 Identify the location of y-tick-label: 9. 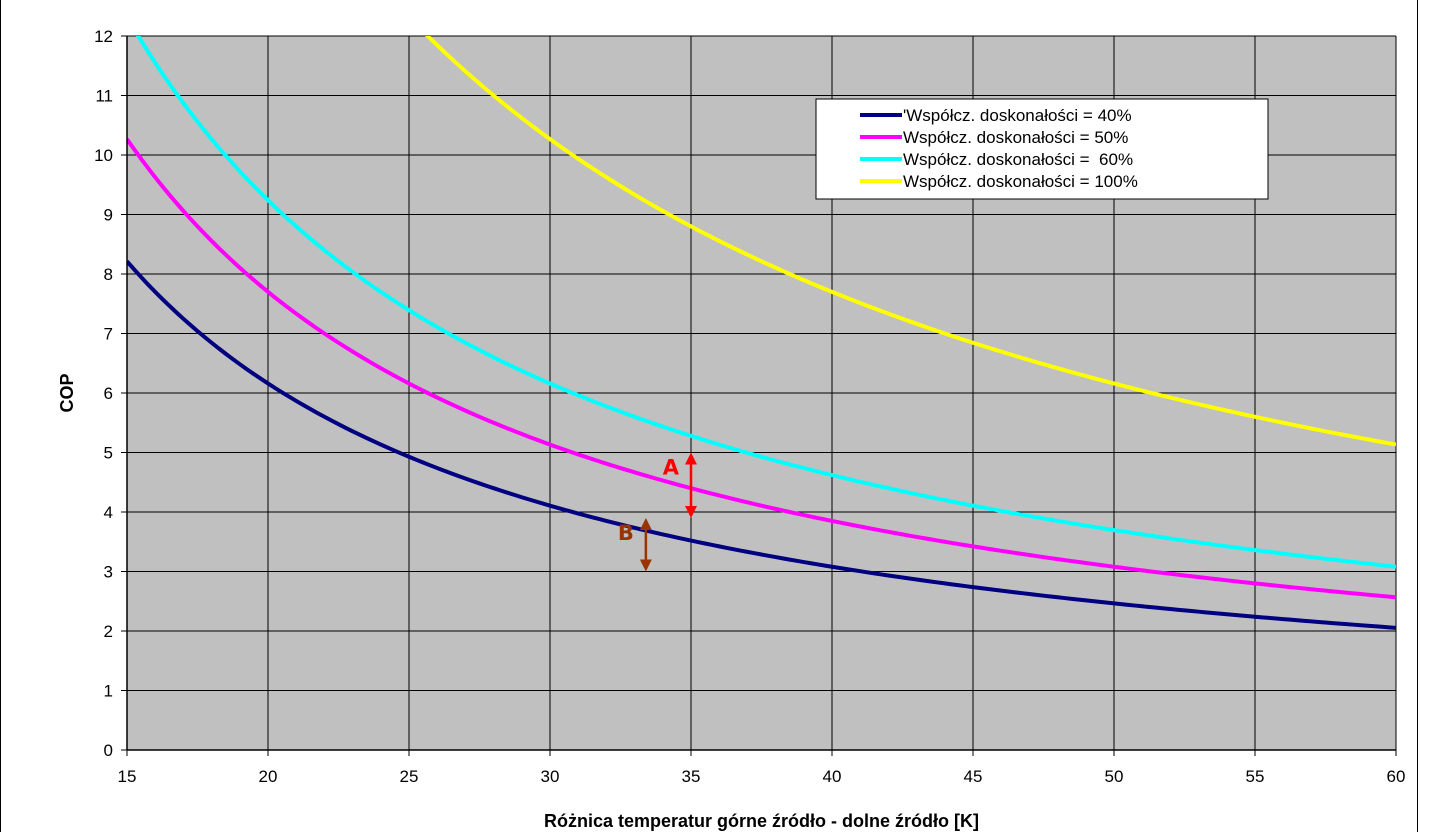
(108, 215).